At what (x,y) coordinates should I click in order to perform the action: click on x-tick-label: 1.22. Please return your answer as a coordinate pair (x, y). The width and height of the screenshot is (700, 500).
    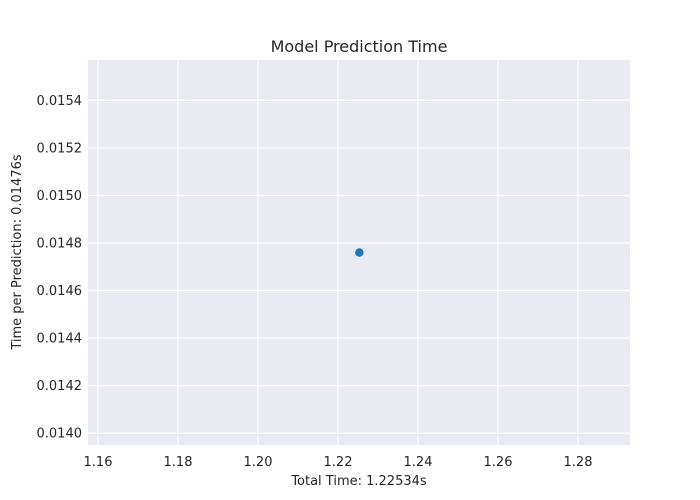
    Looking at the image, I should click on (338, 462).